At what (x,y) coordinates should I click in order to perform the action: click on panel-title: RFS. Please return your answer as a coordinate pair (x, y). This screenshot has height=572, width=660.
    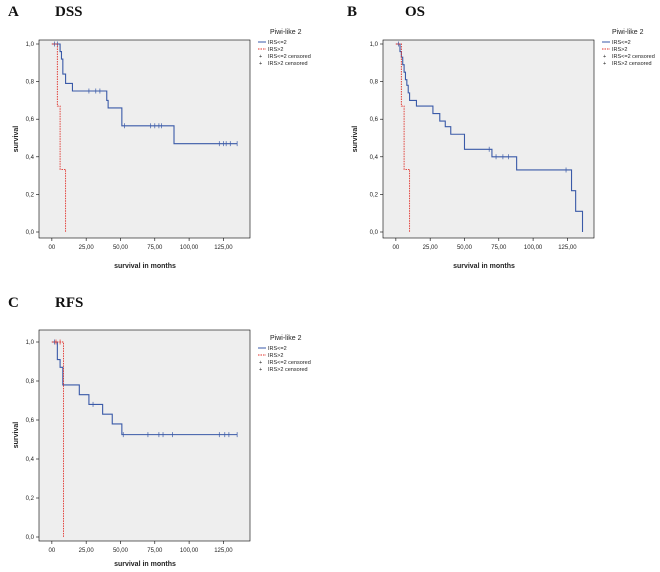
    Looking at the image, I should click on (69, 303).